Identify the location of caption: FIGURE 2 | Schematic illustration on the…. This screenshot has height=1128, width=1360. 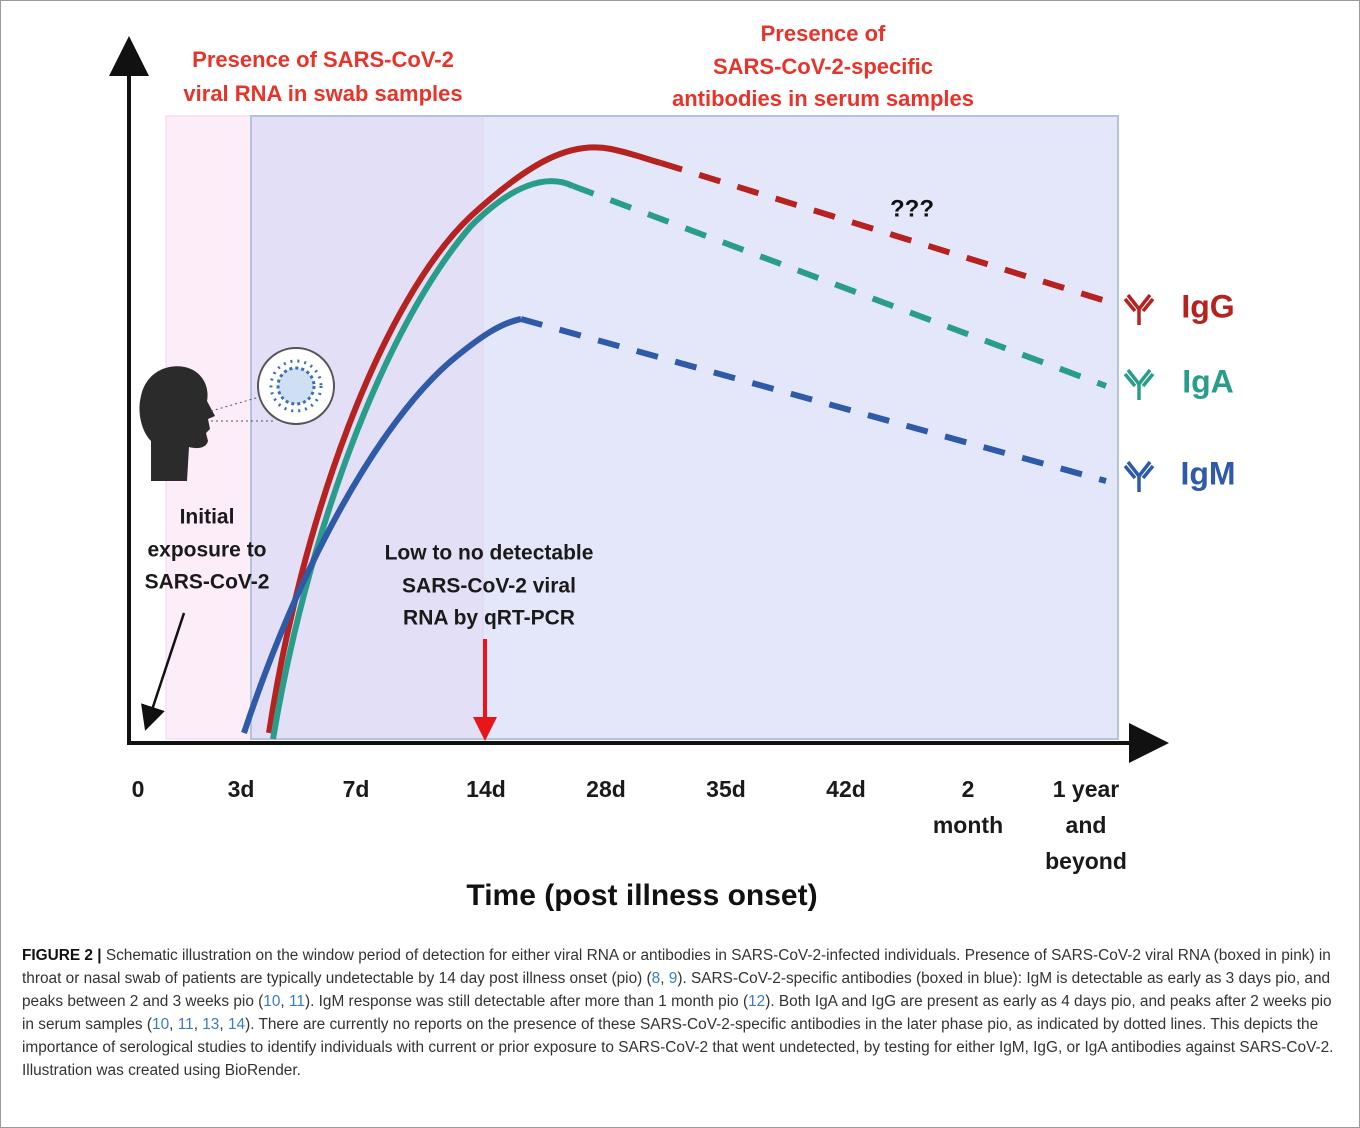
(681, 1013).